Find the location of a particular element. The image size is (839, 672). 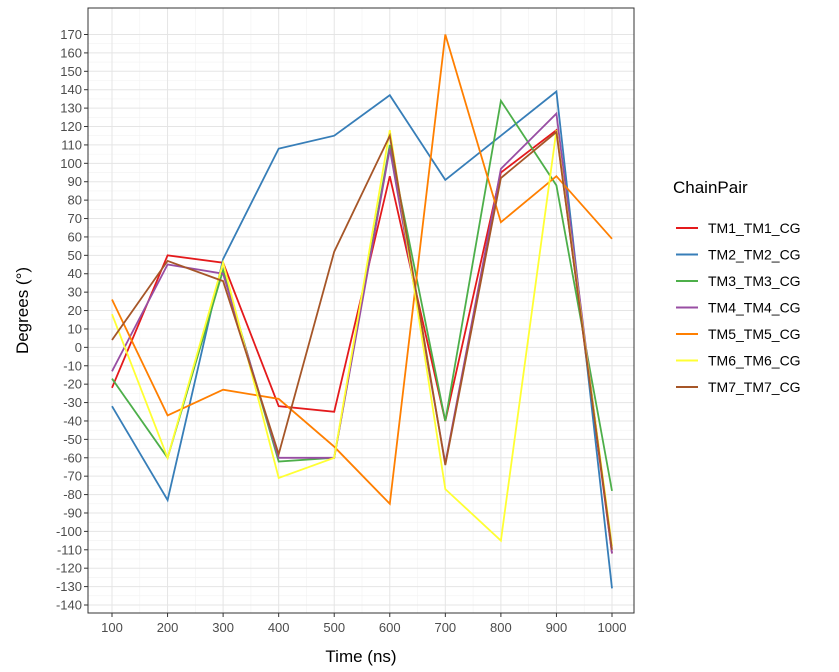

y-tick-label: -50 is located at coordinates (72, 439).